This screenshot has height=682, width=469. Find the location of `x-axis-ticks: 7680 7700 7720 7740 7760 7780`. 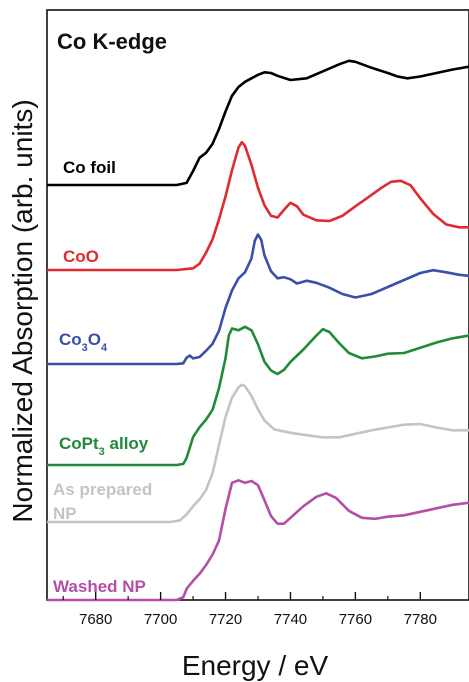

x-axis-ticks: 7680 7700 7720 7740 7760 7780 is located at coordinates (249, 610).